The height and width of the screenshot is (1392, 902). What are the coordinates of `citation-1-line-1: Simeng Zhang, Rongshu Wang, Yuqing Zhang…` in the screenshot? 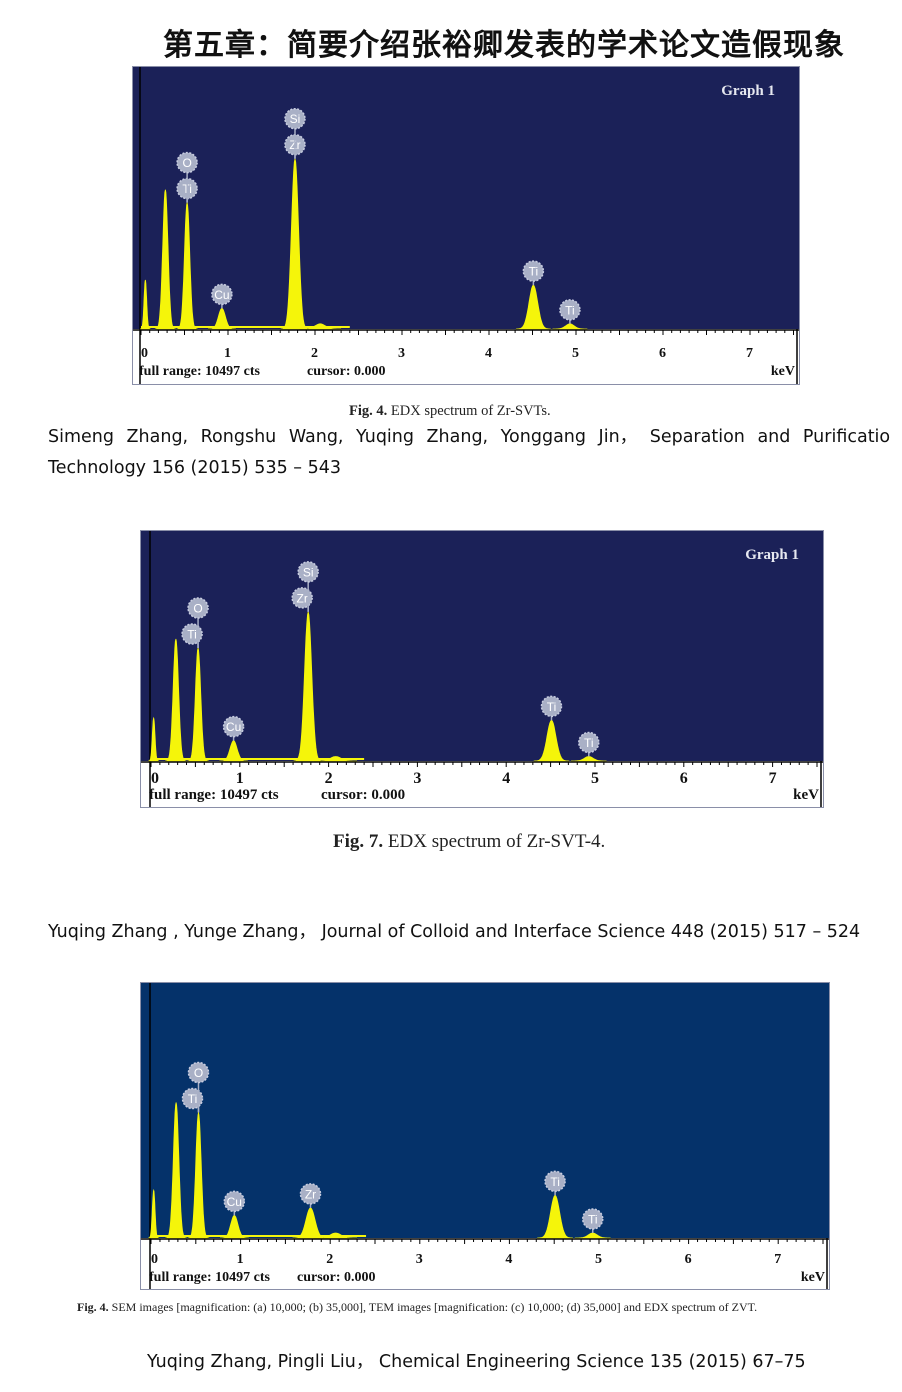 It's located at (469, 437).